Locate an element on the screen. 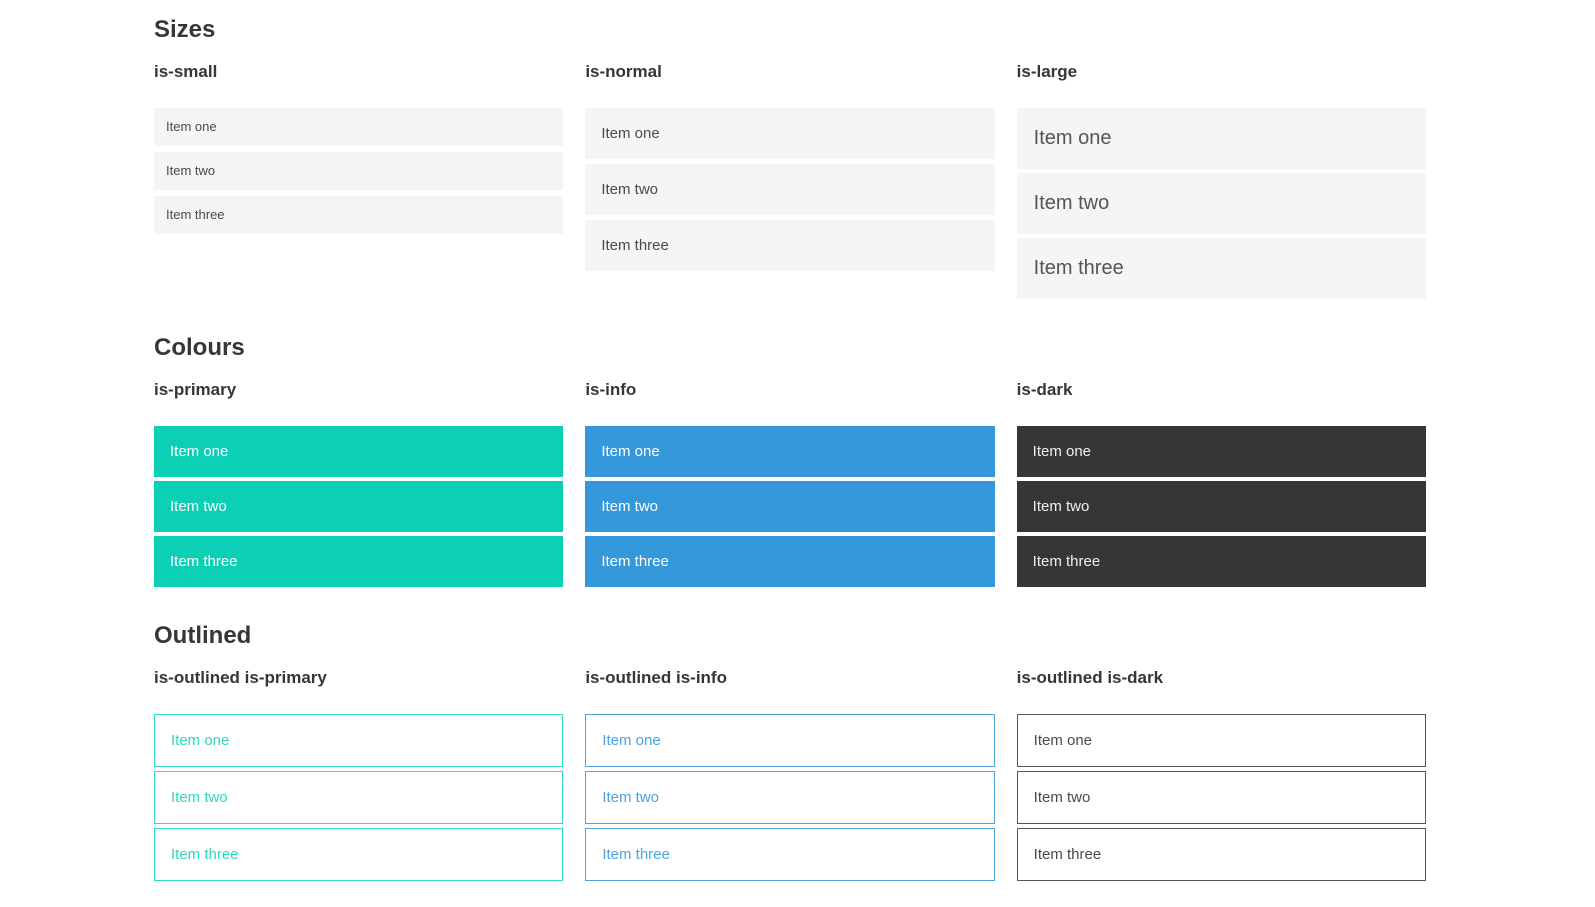 This screenshot has width=1595, height=907. group-heading-is-small: is-small is located at coordinates (186, 71).